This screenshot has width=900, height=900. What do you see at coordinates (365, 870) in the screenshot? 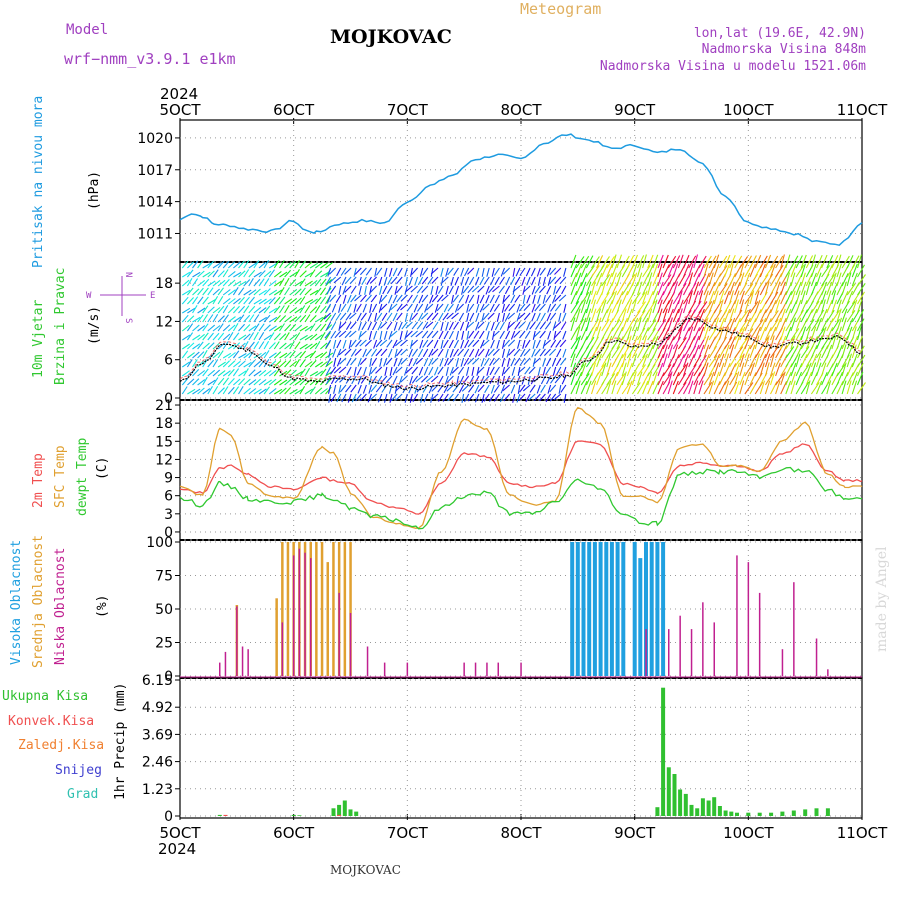
I see `footer-station: MOJKOVAC` at bounding box center [365, 870].